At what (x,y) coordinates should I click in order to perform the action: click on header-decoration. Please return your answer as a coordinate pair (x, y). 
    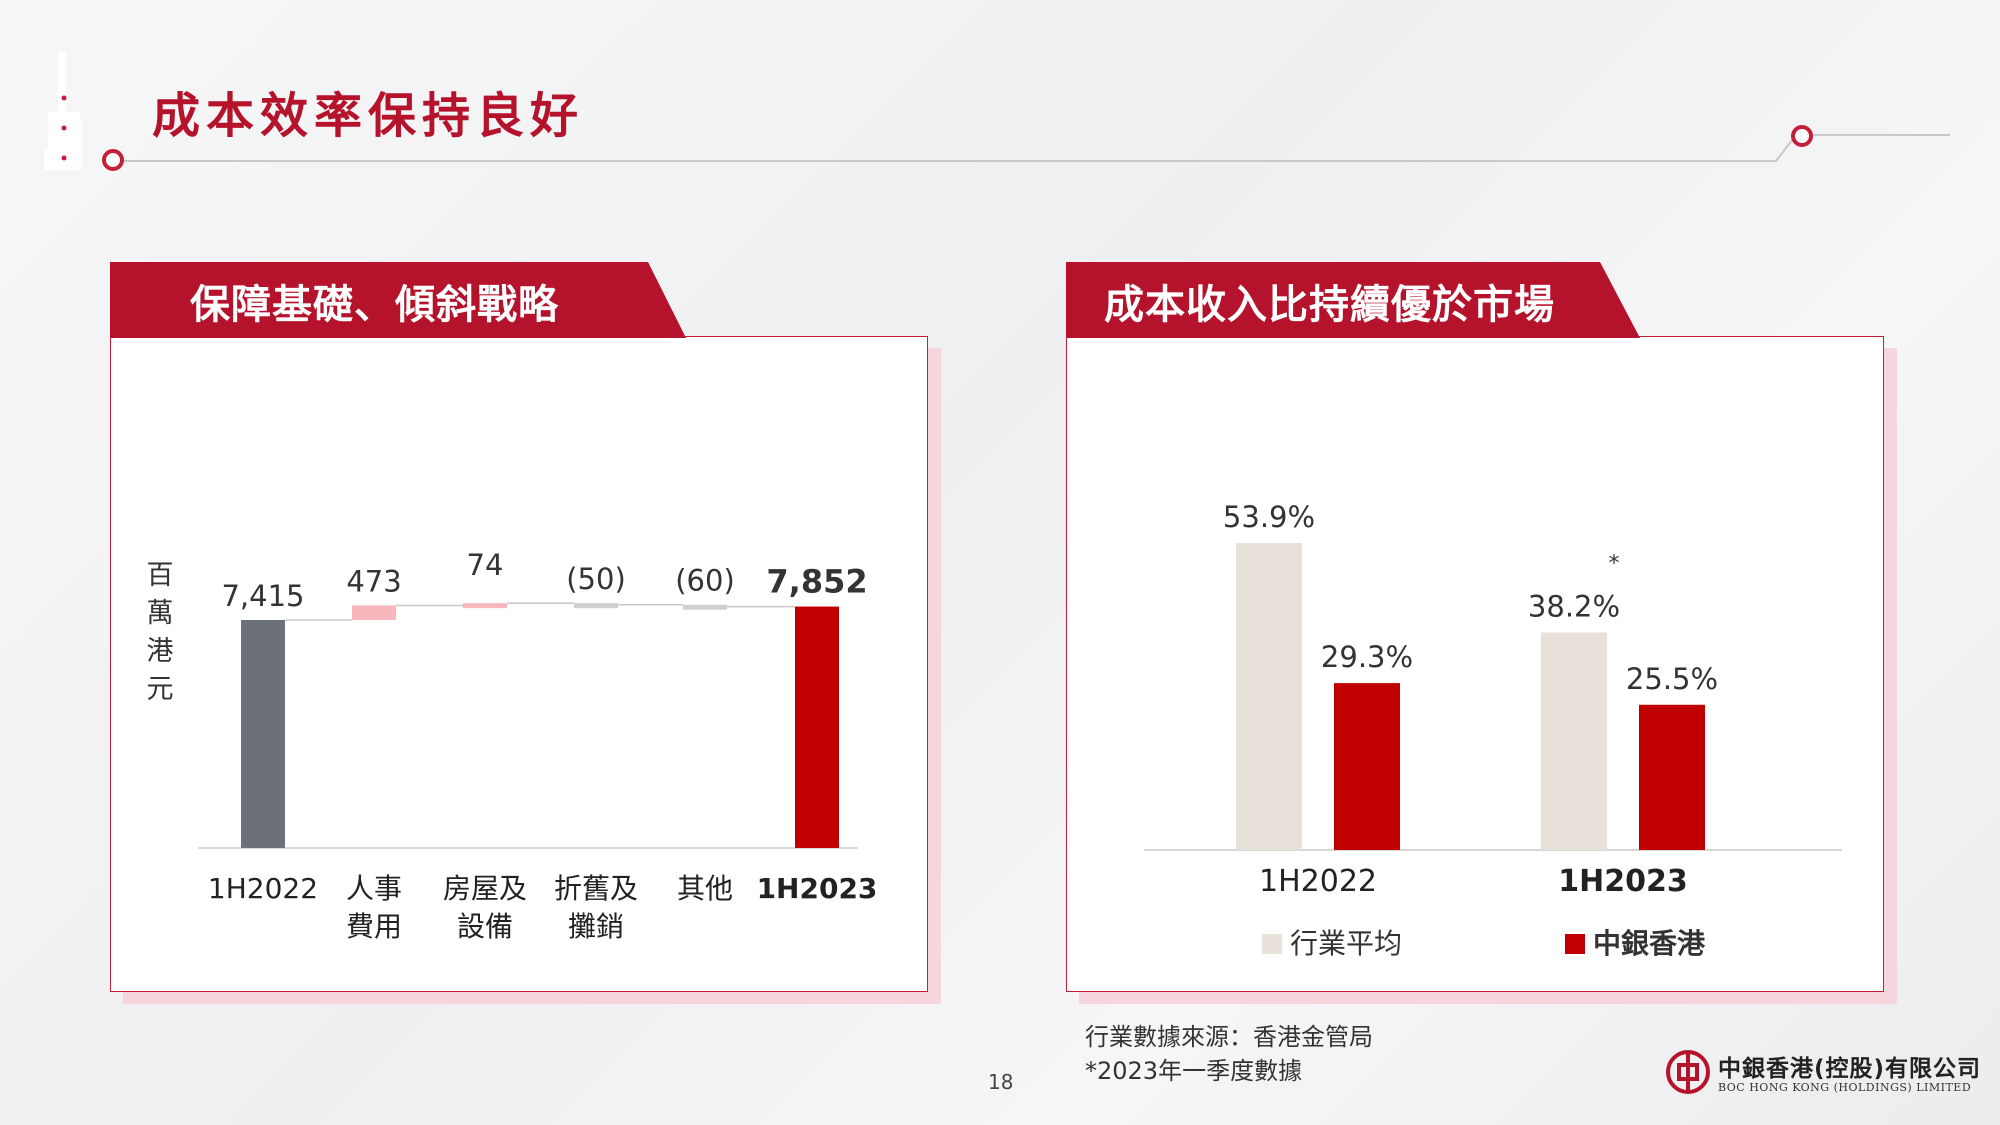
    Looking at the image, I should click on (997, 111).